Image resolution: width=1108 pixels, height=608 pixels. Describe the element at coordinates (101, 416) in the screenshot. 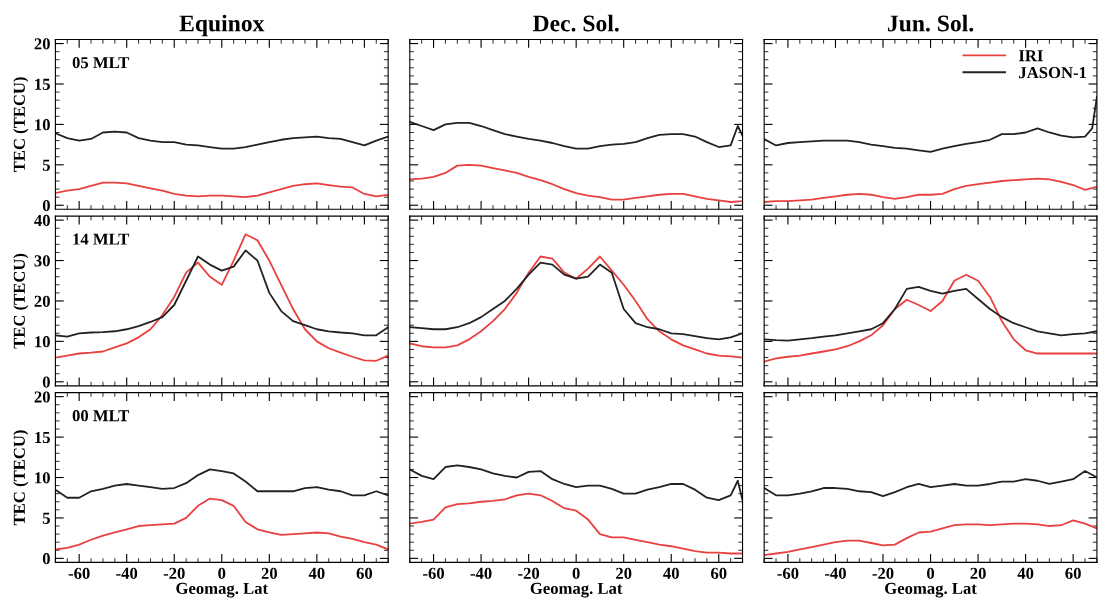

I see `annotation: 00 MLT` at that location.